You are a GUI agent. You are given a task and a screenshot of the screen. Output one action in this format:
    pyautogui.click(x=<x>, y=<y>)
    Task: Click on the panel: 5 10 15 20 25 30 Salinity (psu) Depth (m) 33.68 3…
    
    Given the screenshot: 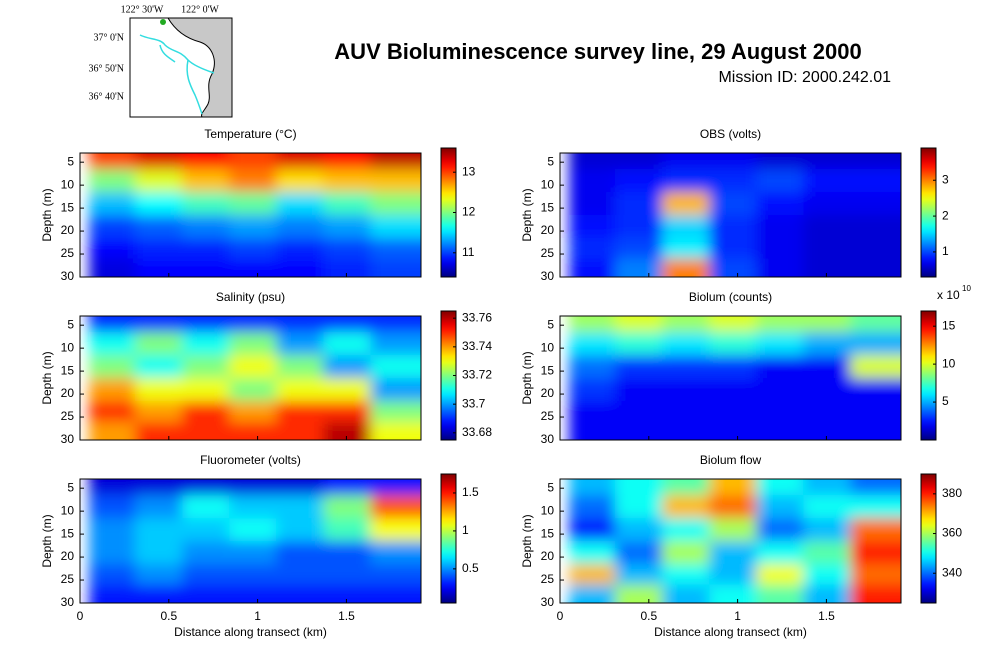 What is the action you would take?
    pyautogui.click(x=266, y=368)
    